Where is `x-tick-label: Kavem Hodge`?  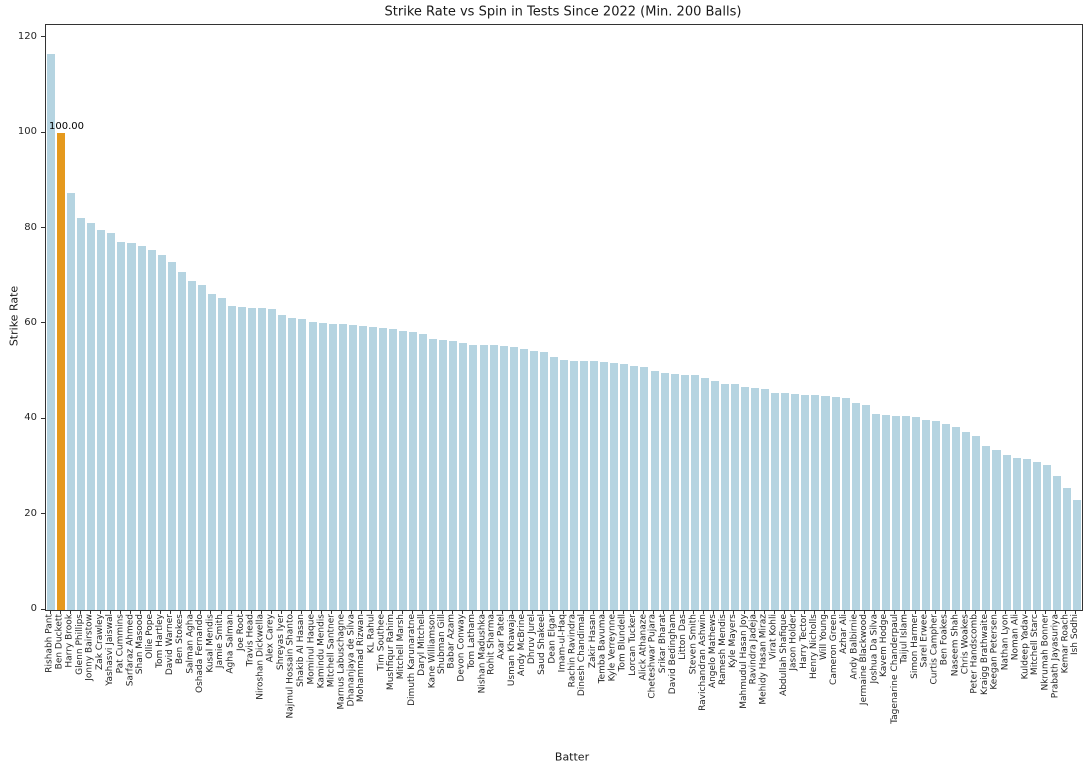
x-tick-label: Kavem Hodge is located at coordinates (884, 645).